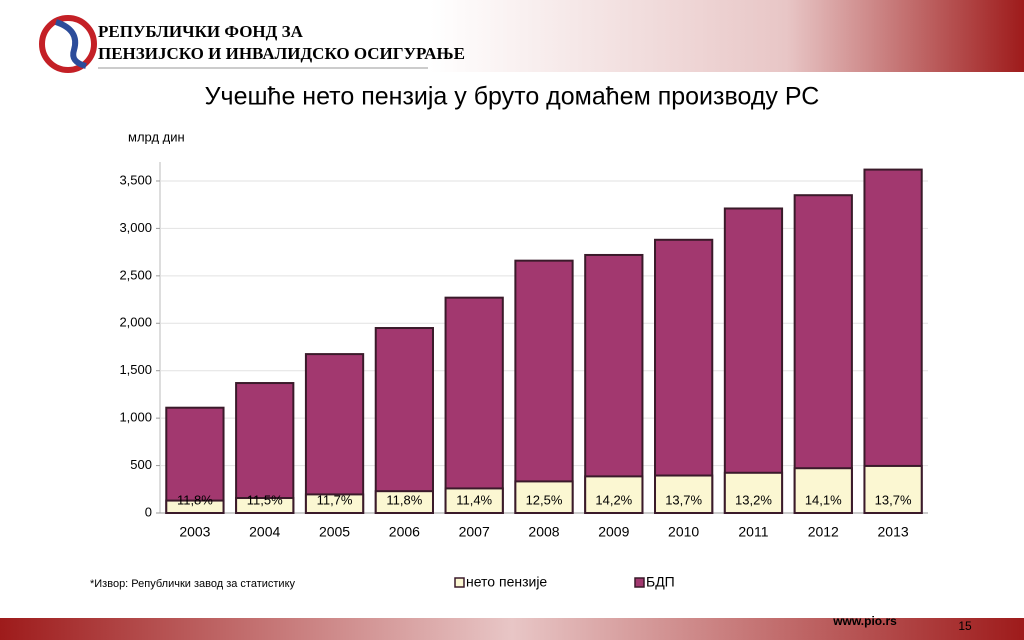 The height and width of the screenshot is (640, 1024). What do you see at coordinates (823, 532) in the screenshot?
I see `x-tick-label: 2012` at bounding box center [823, 532].